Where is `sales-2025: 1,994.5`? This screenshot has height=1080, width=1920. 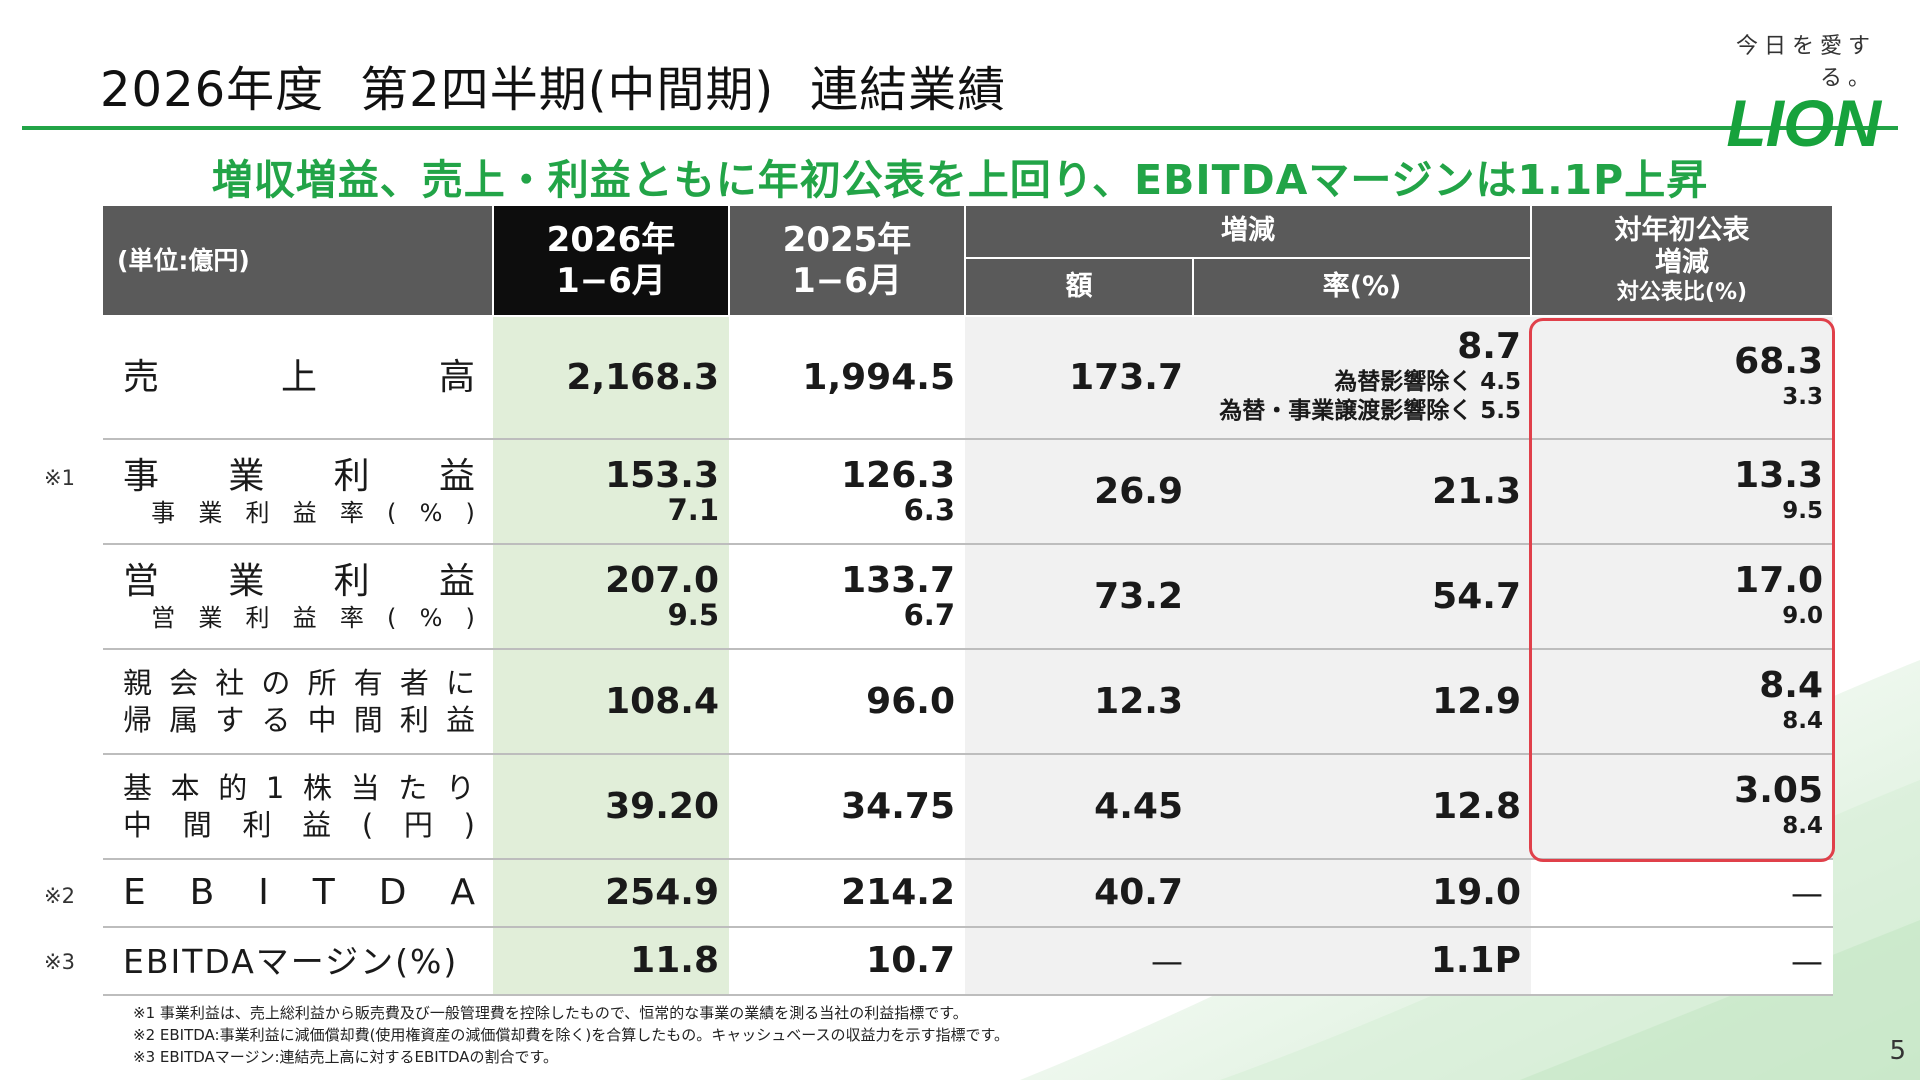
sales-2025: 1,994.5 is located at coordinates (847, 378).